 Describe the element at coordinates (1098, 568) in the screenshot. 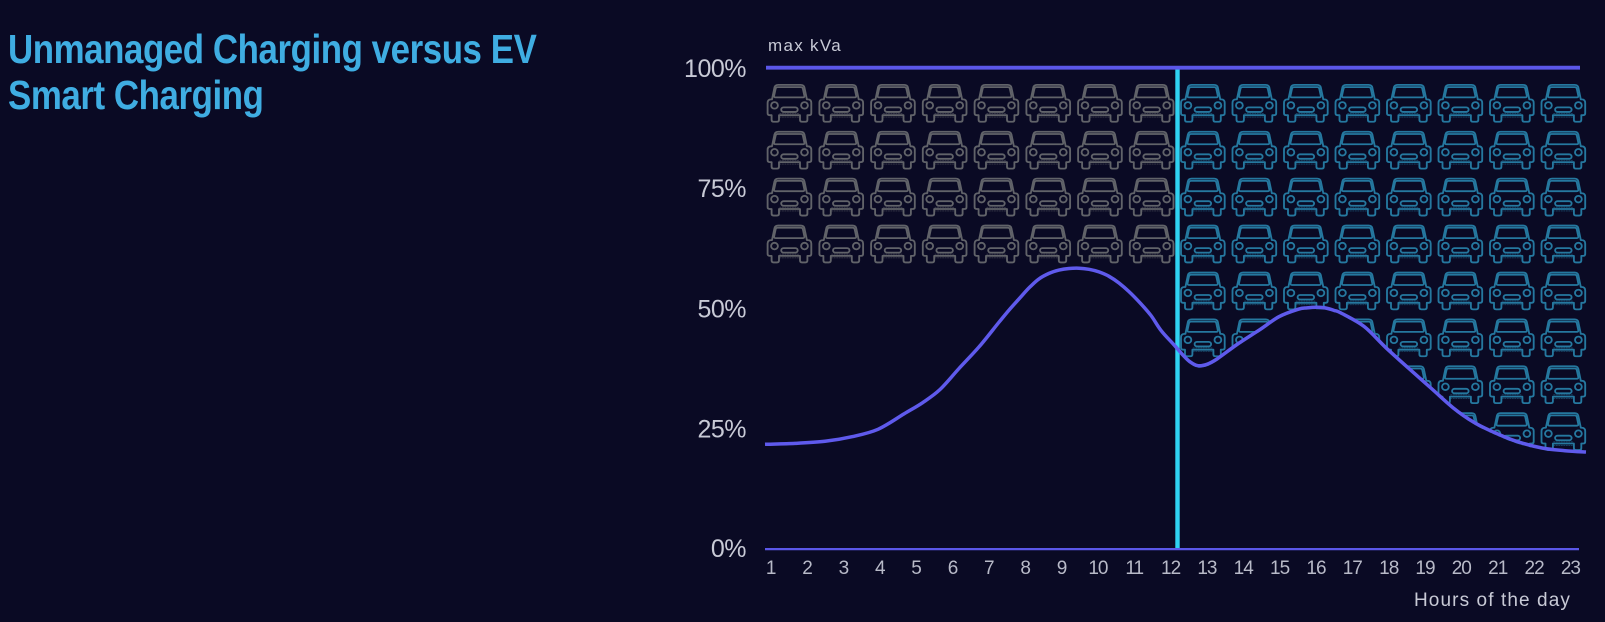

I see `svg-text: 10` at that location.